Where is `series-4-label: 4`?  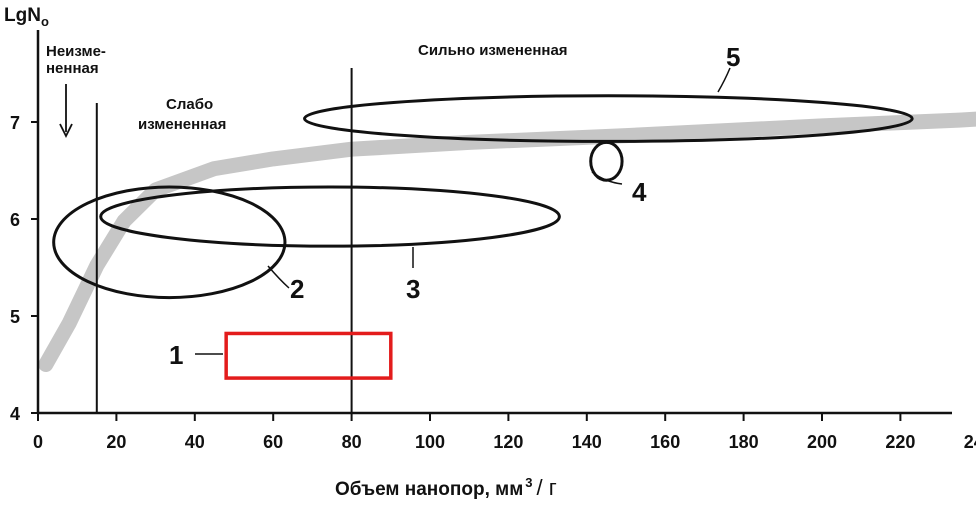
series-4-label: 4 is located at coordinates (639, 192).